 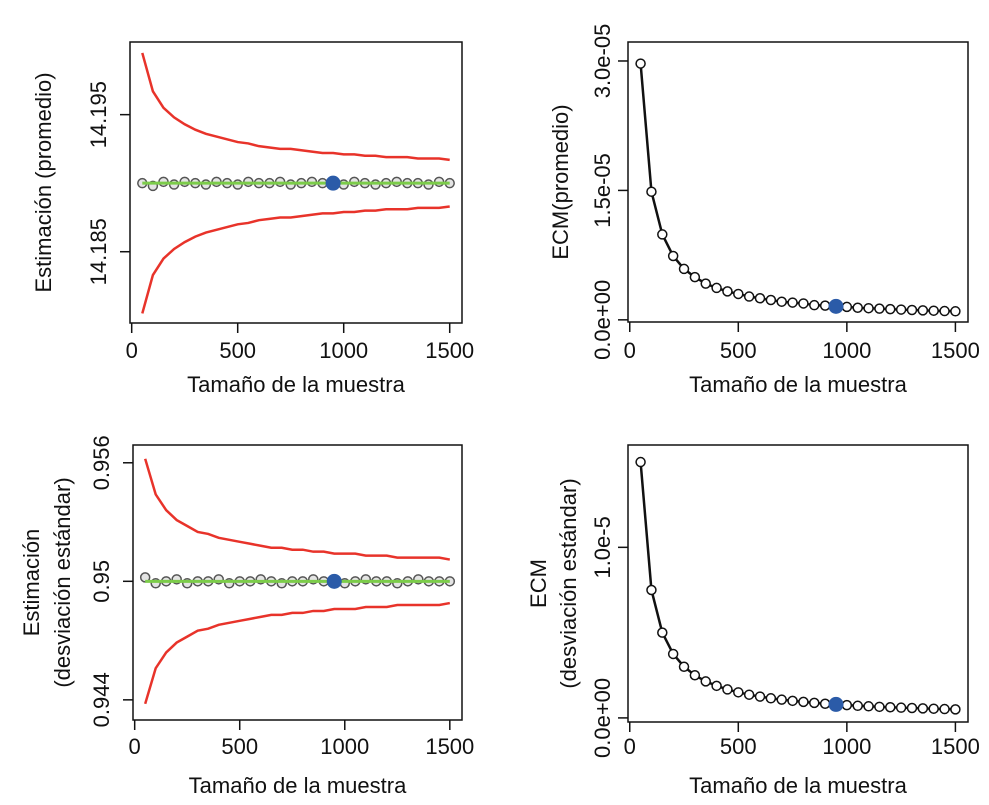 What do you see at coordinates (602, 718) in the screenshot?
I see `y-tick-label: 0.0e+00` at bounding box center [602, 718].